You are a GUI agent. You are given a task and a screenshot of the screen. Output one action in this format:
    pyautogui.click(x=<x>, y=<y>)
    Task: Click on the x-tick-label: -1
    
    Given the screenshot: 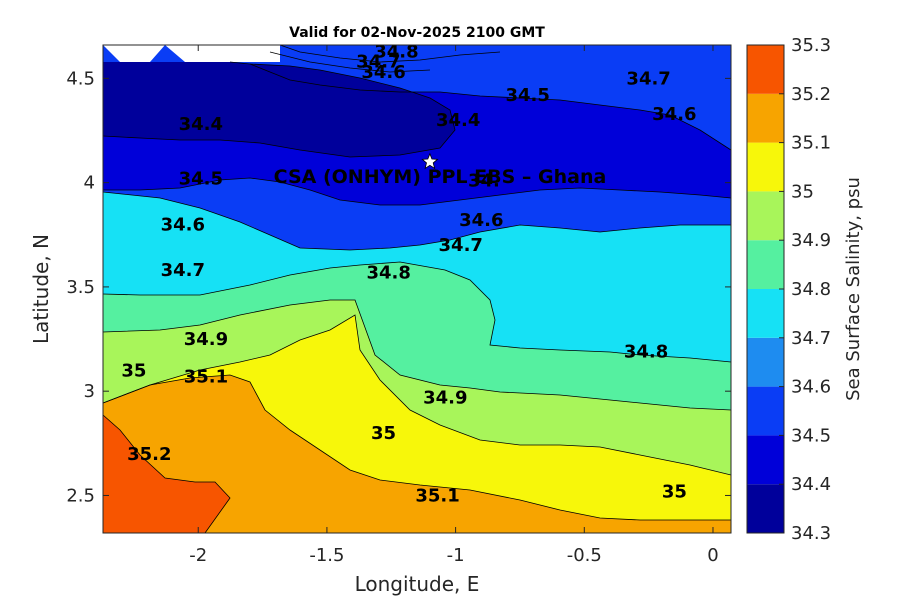 What is the action you would take?
    pyautogui.click(x=456, y=555)
    